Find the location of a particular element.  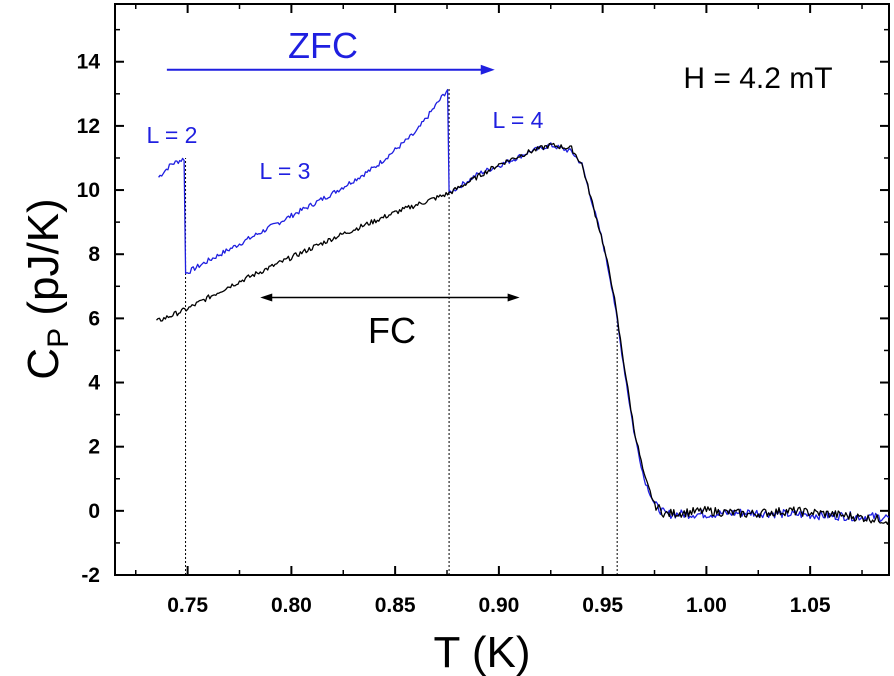

y-axis-title: CP (pJ/K) is located at coordinates (47, 288).